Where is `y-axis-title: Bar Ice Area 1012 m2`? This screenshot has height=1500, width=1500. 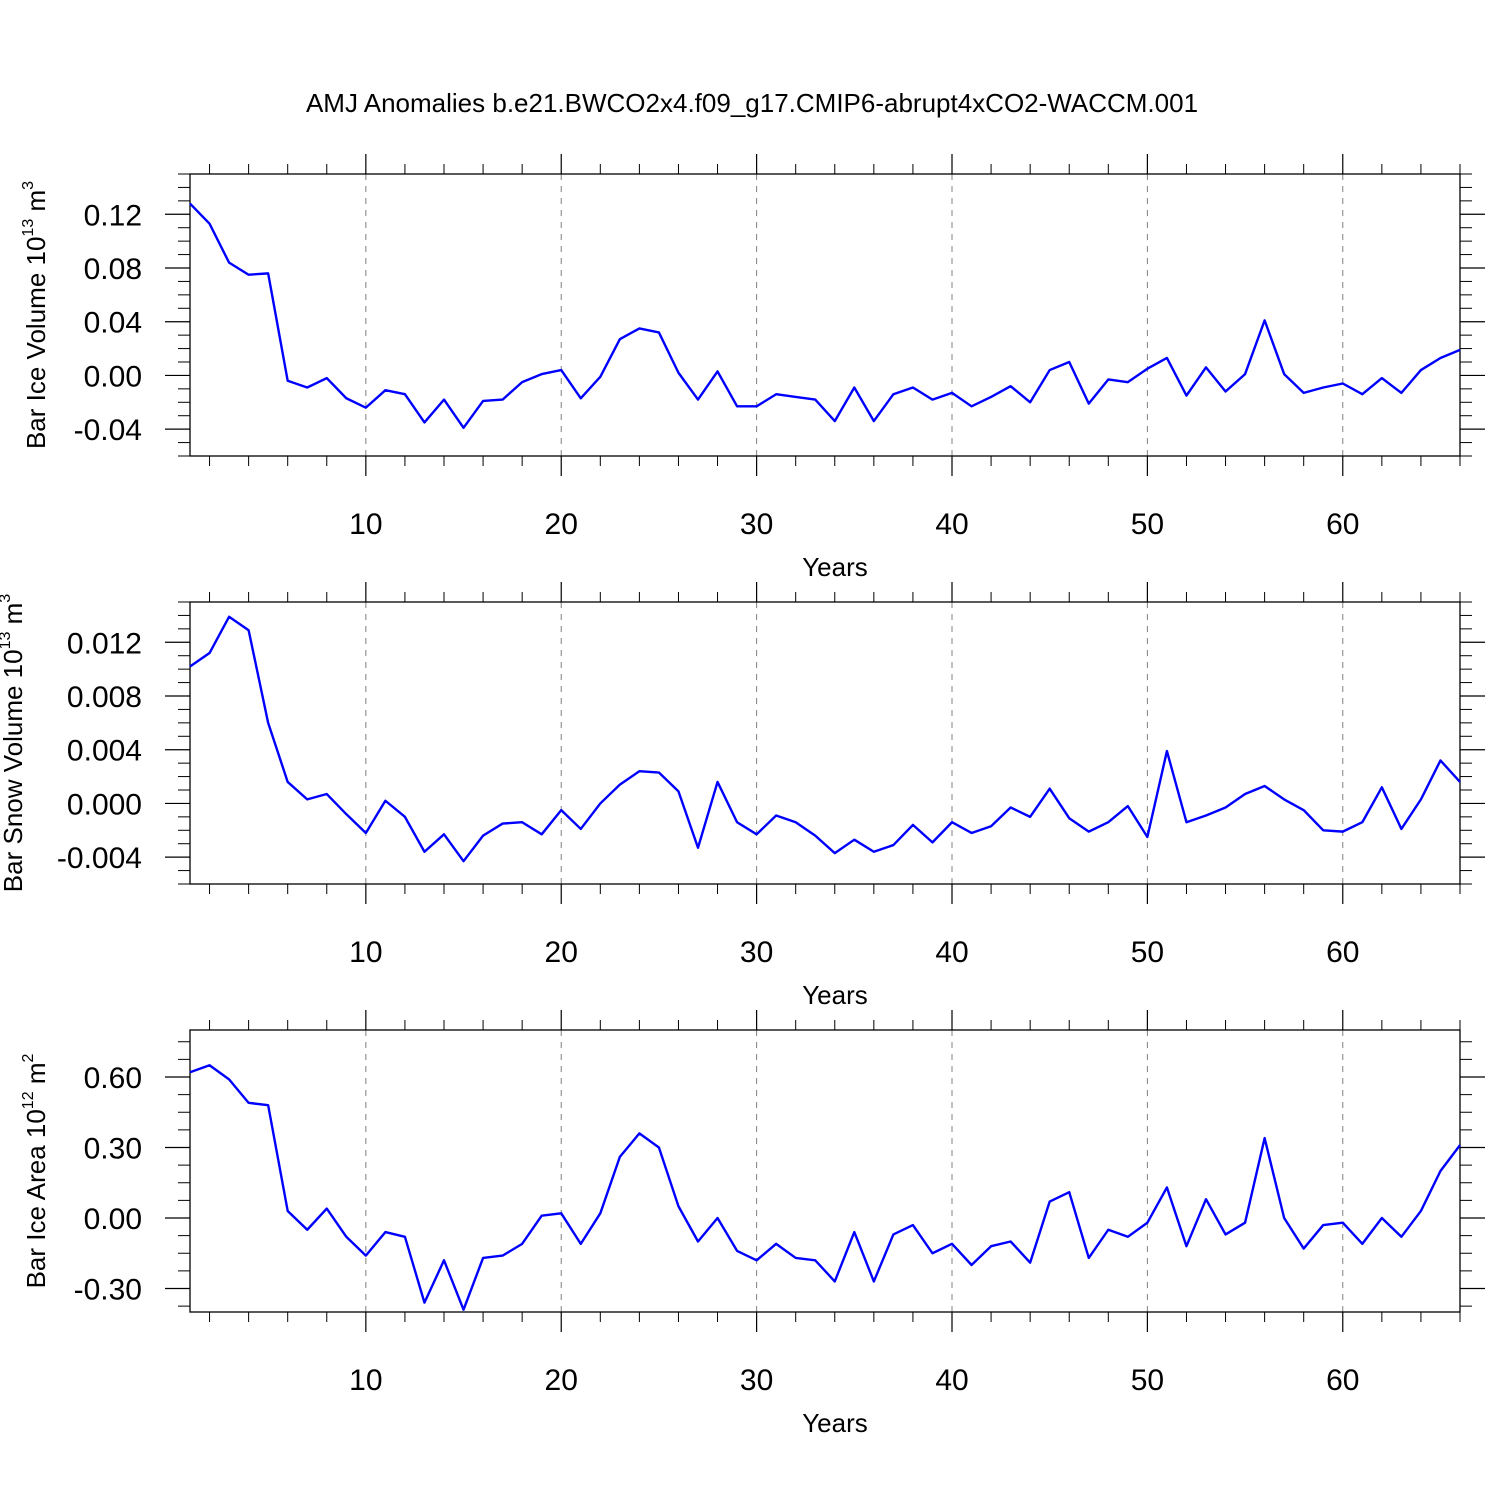
y-axis-title: Bar Ice Area 1012 m2 is located at coordinates (35, 1170).